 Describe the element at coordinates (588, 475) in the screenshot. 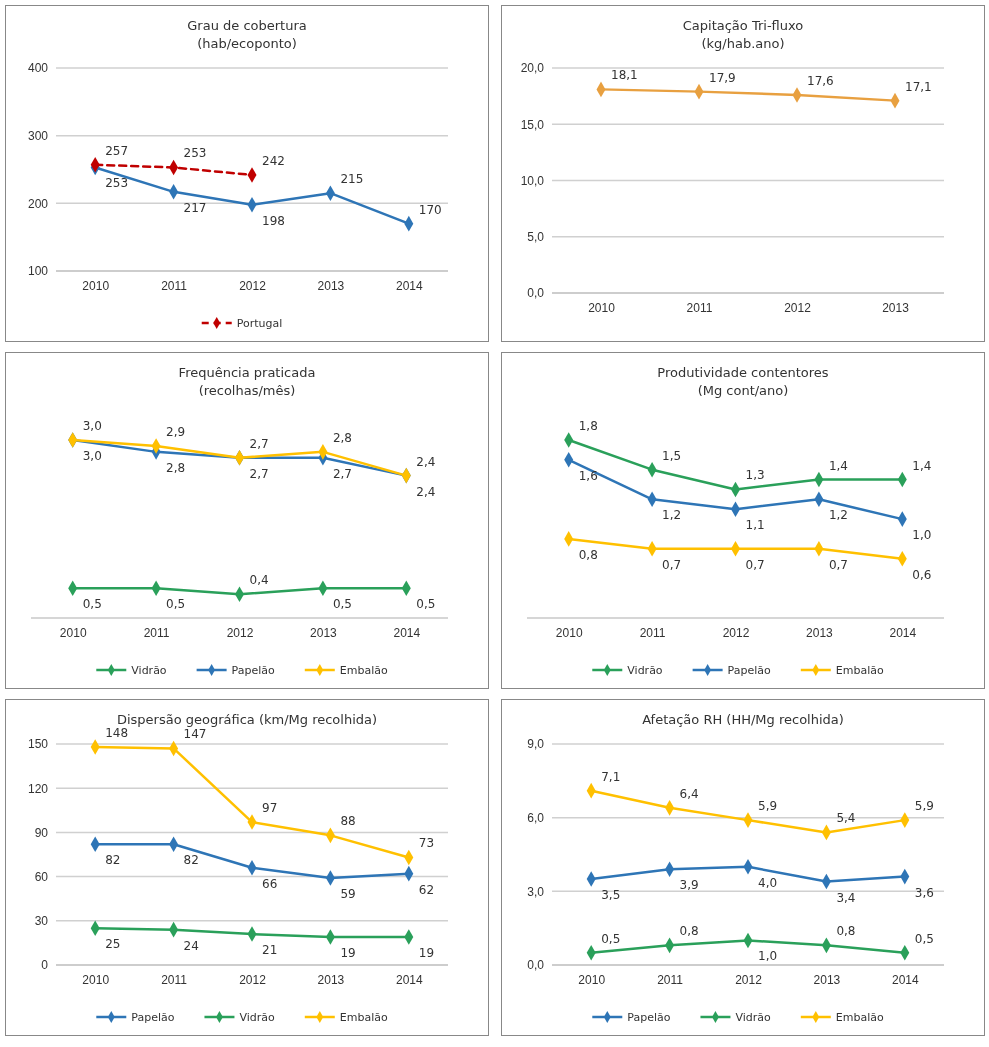

I see `data-label: 1,6` at that location.